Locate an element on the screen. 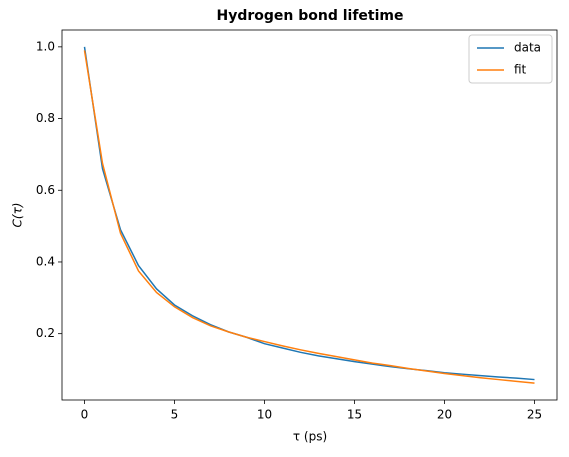 The height and width of the screenshot is (457, 569). y-axis-label: C(τ) is located at coordinates (18, 215).